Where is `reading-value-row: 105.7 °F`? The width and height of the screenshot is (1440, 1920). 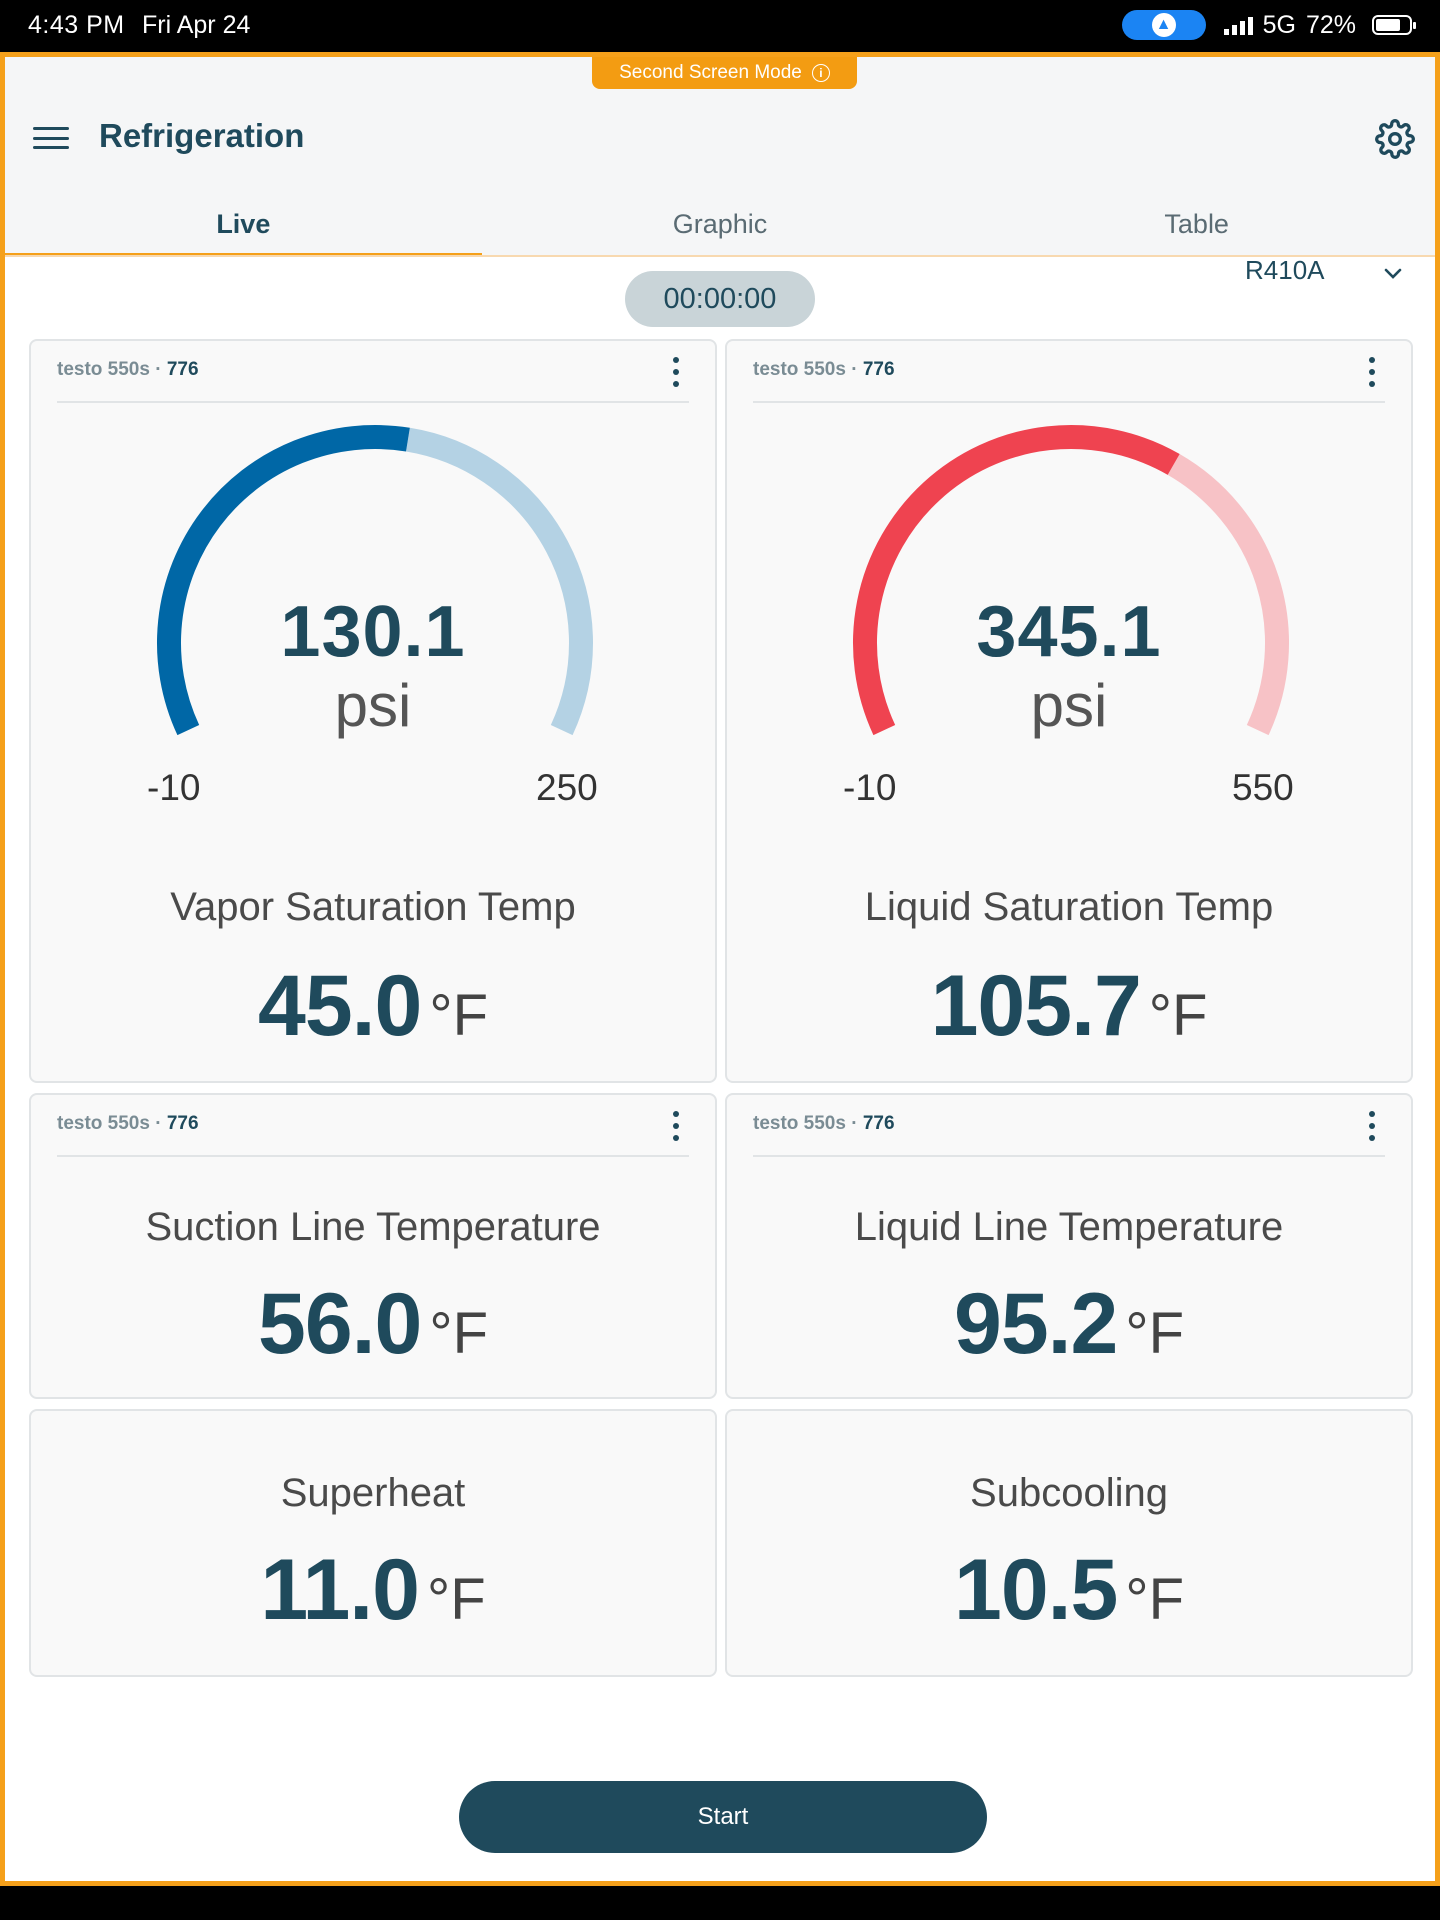 reading-value-row: 105.7 °F is located at coordinates (1069, 1006).